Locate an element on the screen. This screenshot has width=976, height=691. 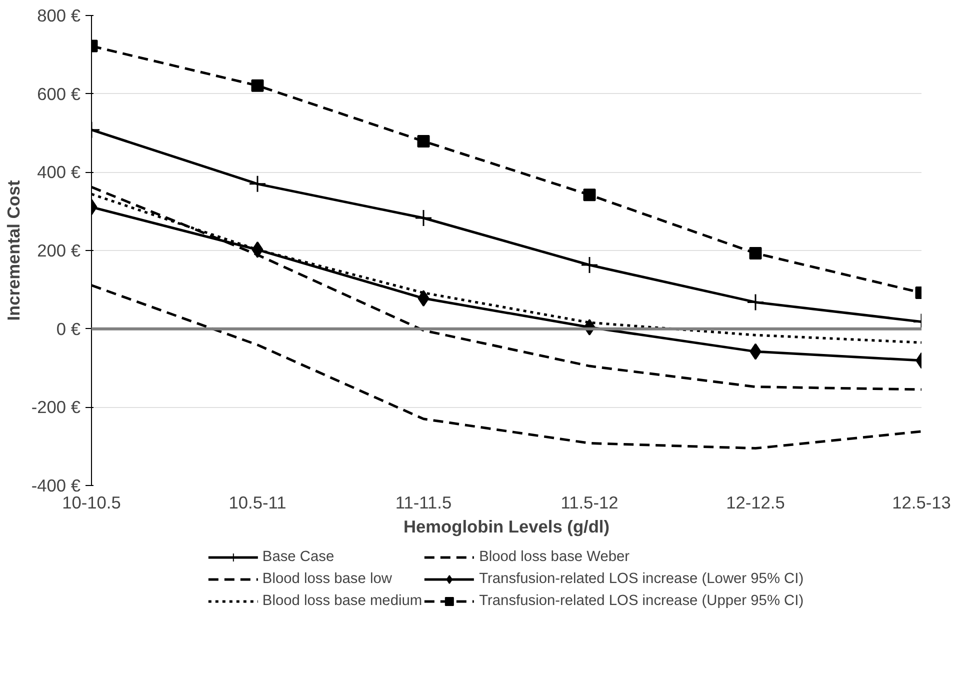
y-tick-label: 0 € is located at coordinates (68, 328).